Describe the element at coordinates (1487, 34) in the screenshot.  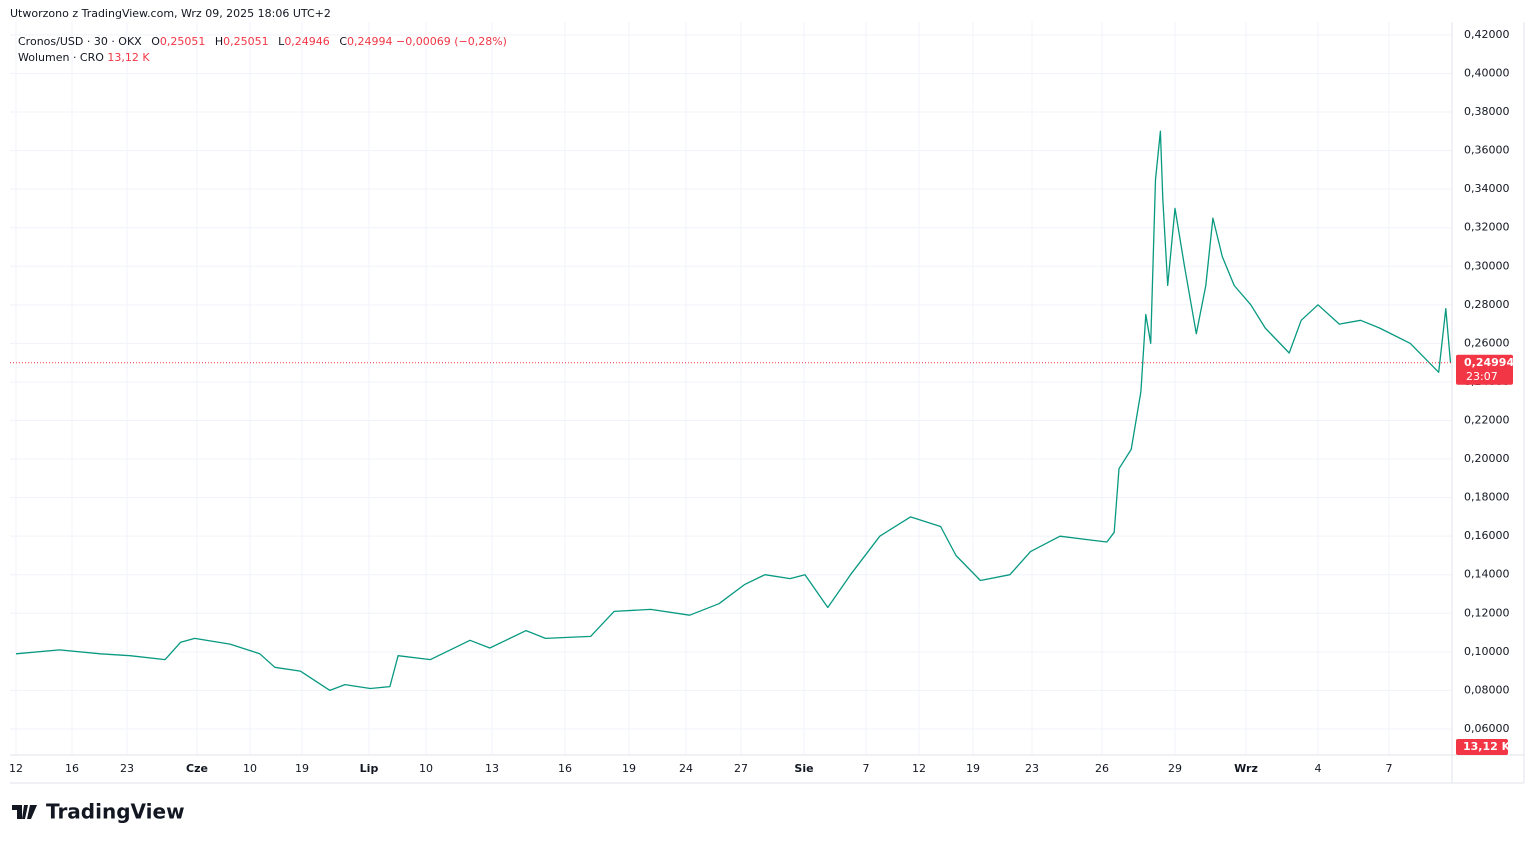
I see `y-tick-label: 0,42000` at that location.